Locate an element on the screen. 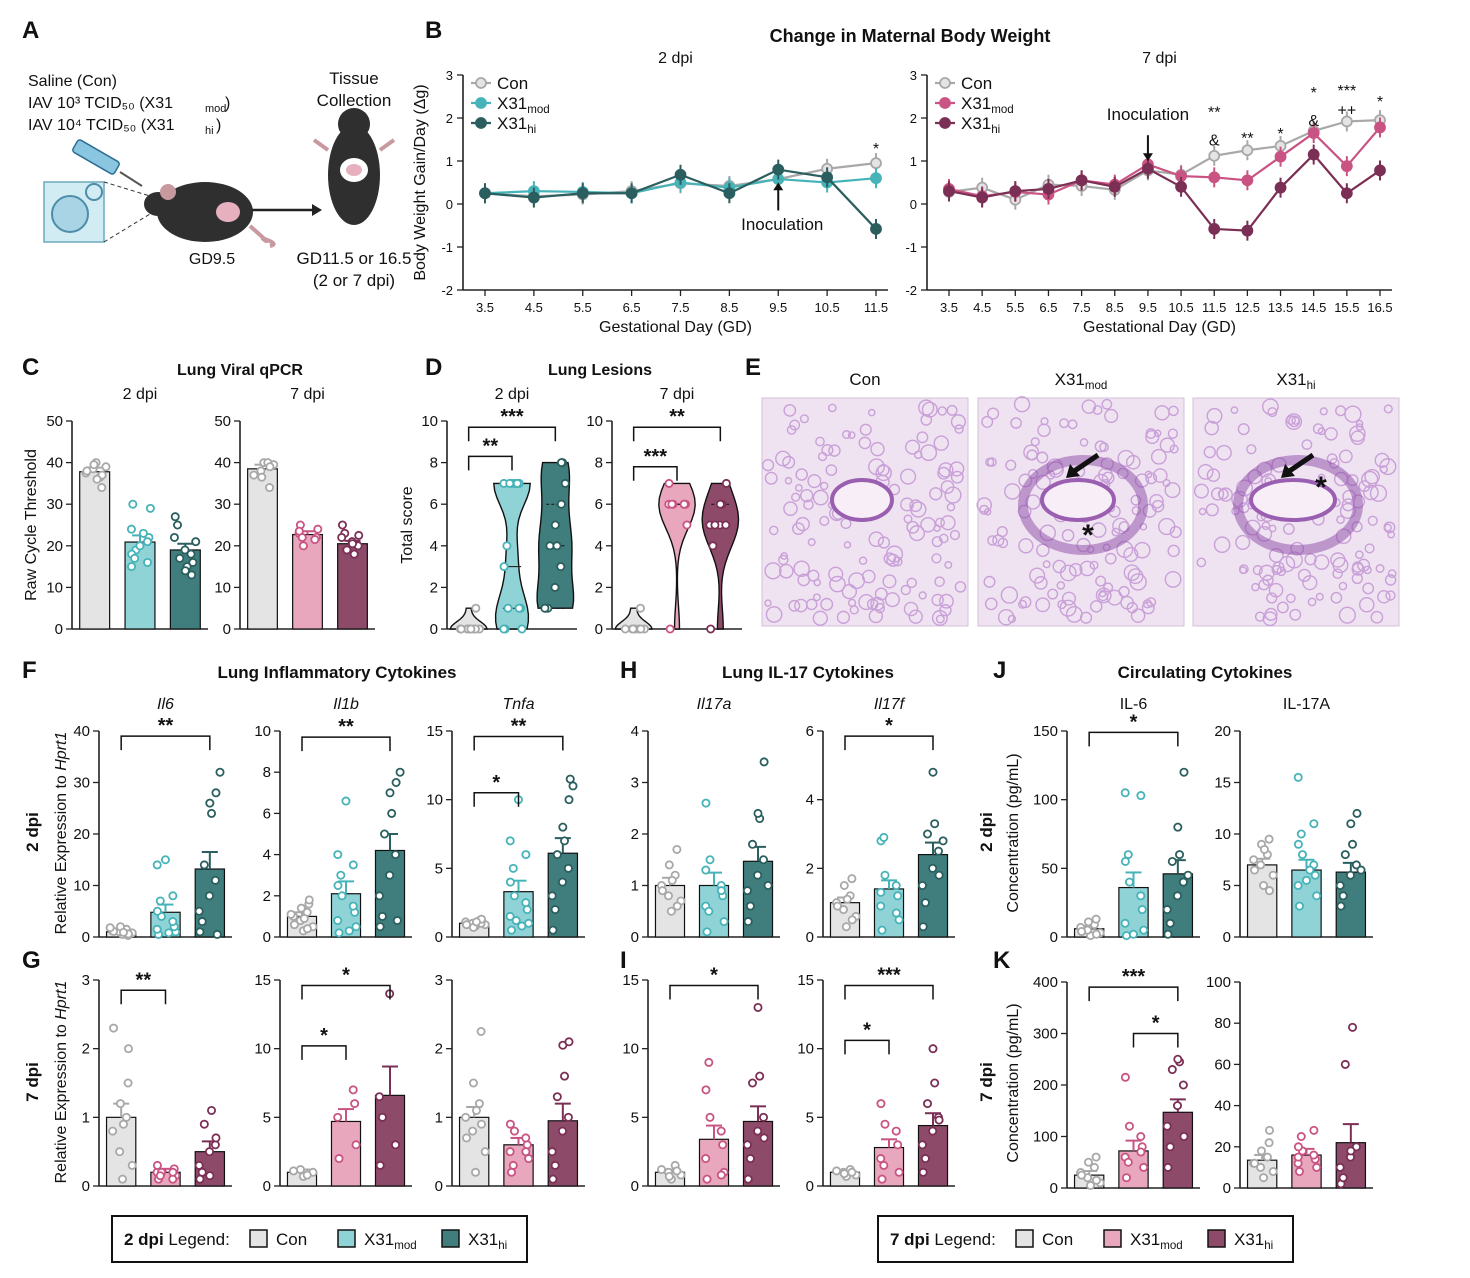  histology-label: X31mod is located at coordinates (1081, 381).